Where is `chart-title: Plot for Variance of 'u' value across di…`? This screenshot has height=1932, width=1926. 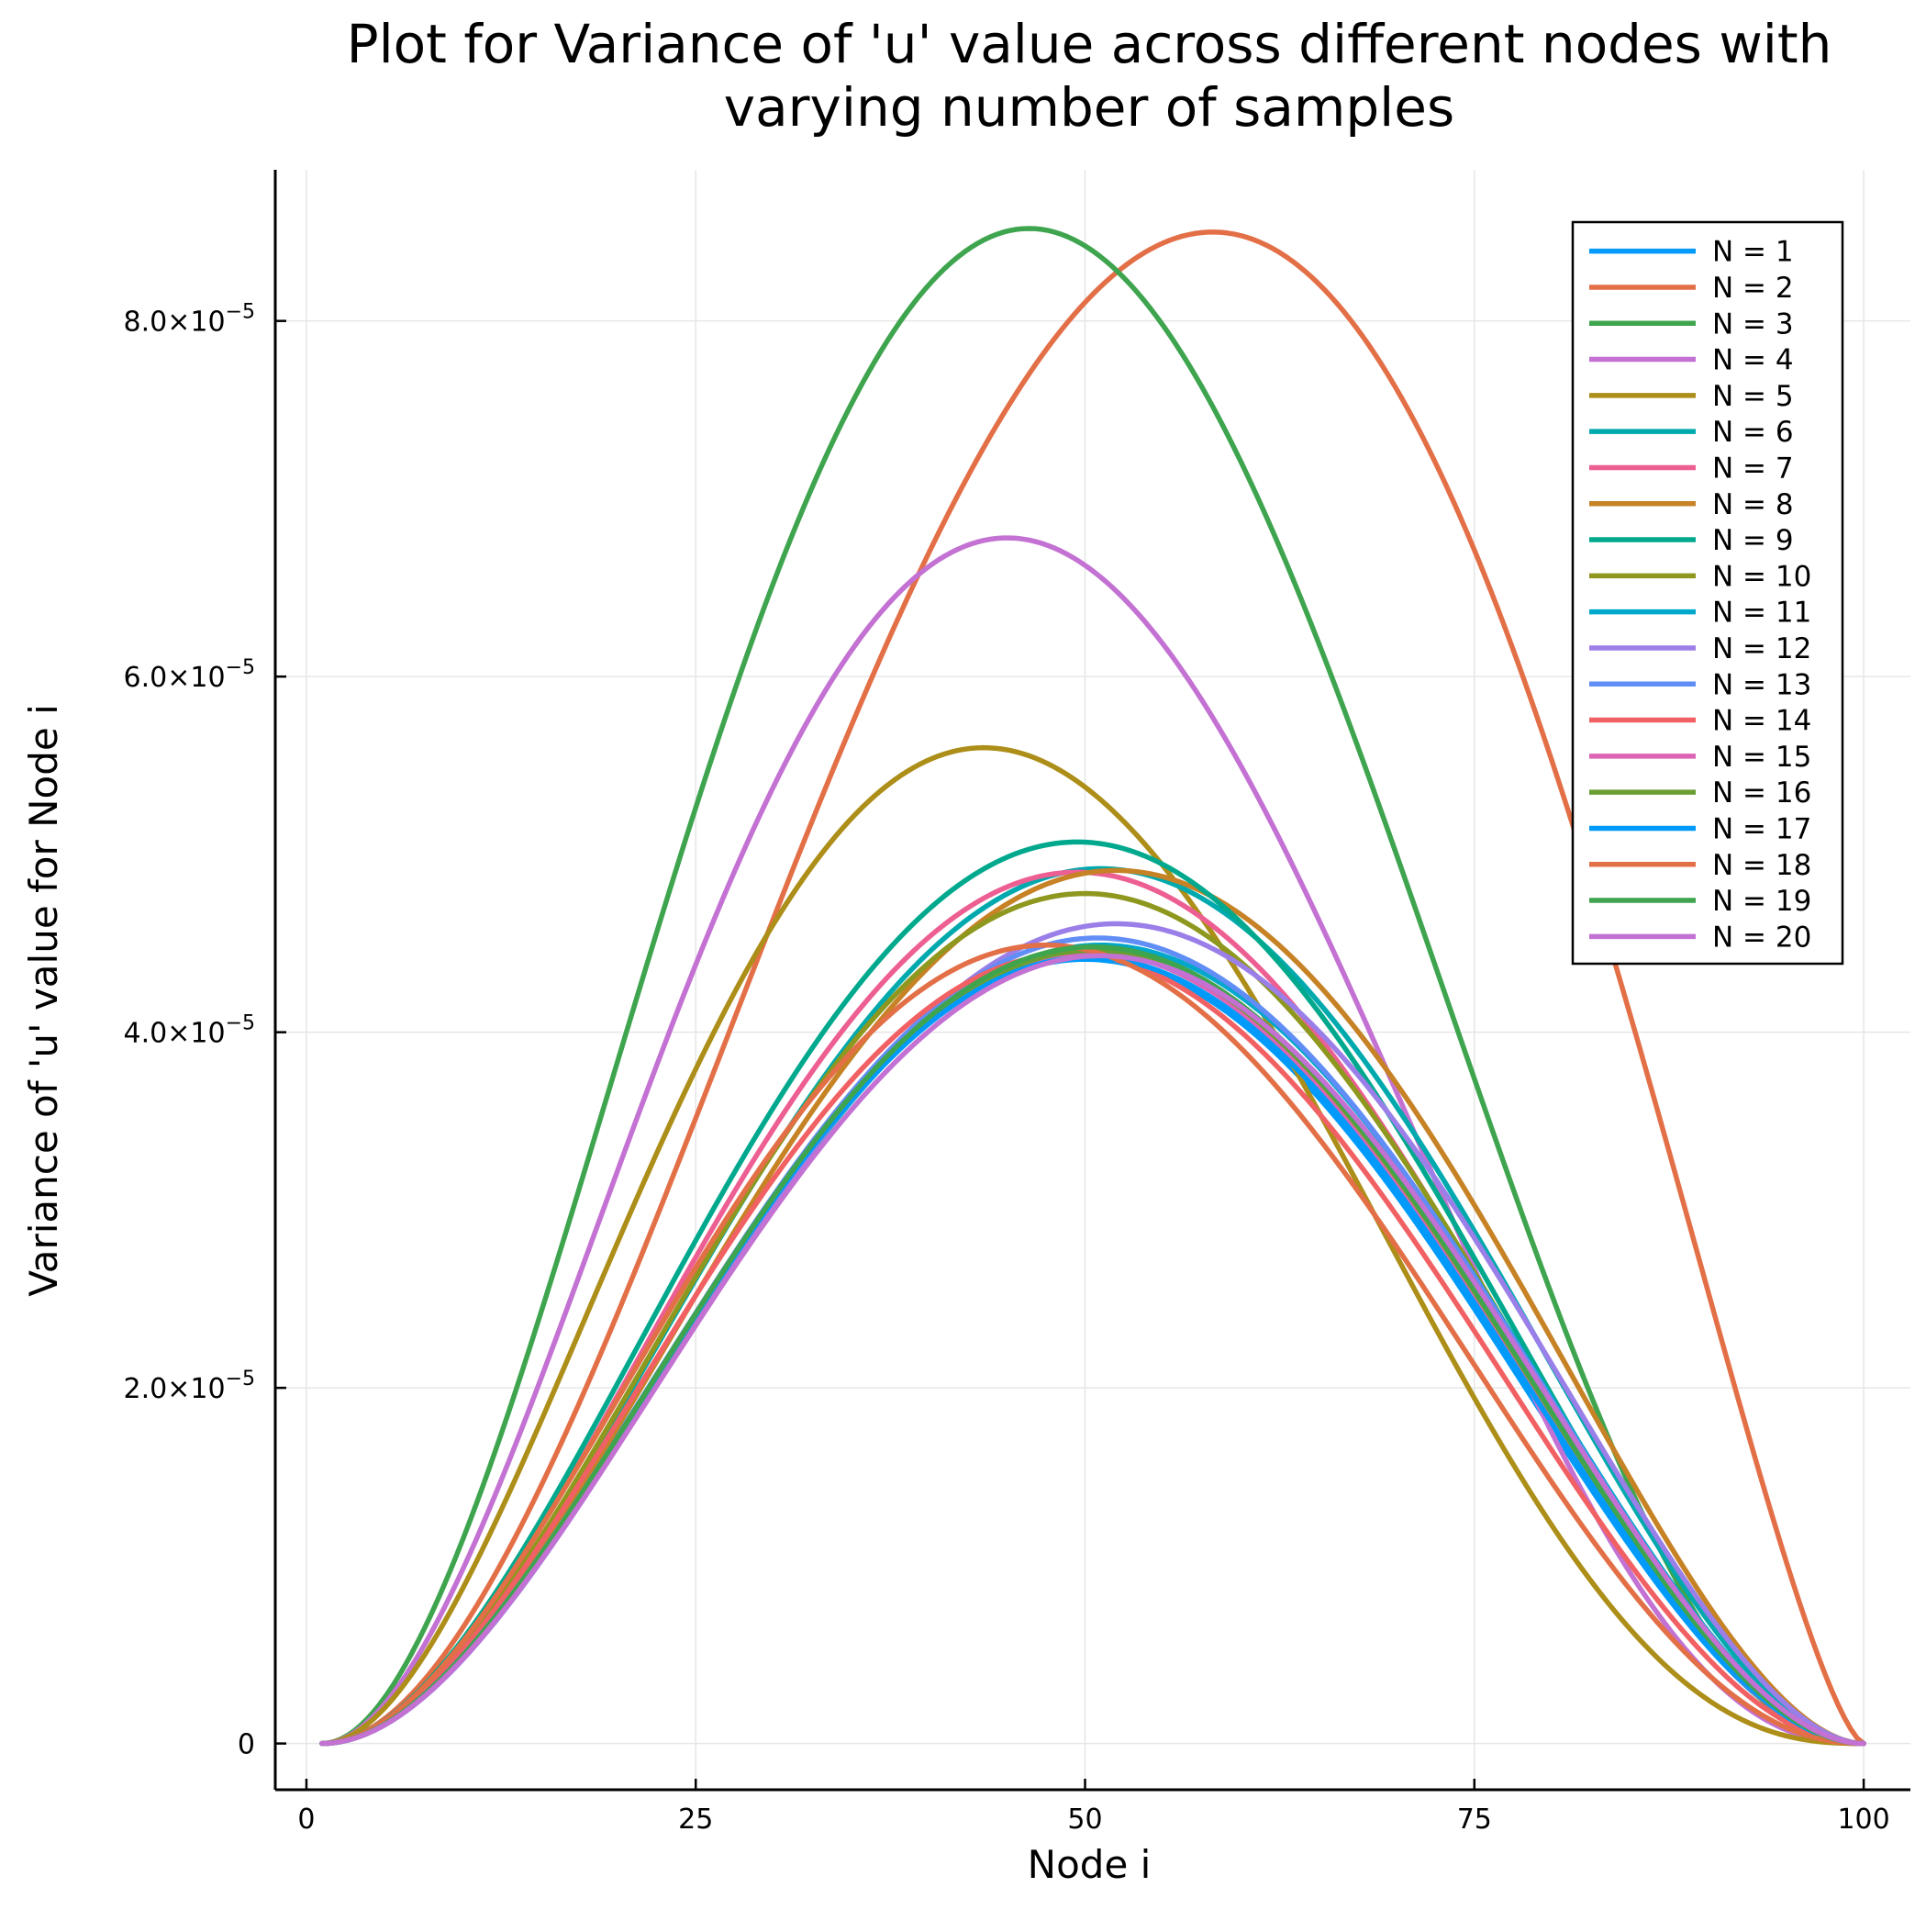
chart-title: Plot for Variance of 'u' value across di… is located at coordinates (1089, 76).